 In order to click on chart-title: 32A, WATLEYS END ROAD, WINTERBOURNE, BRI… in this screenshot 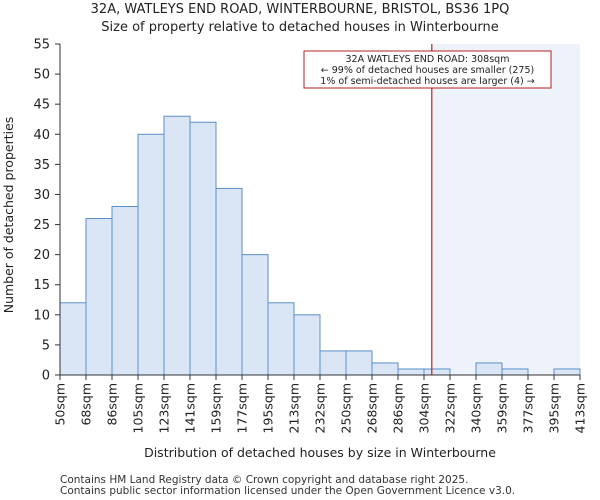, I will do `click(300, 9)`.